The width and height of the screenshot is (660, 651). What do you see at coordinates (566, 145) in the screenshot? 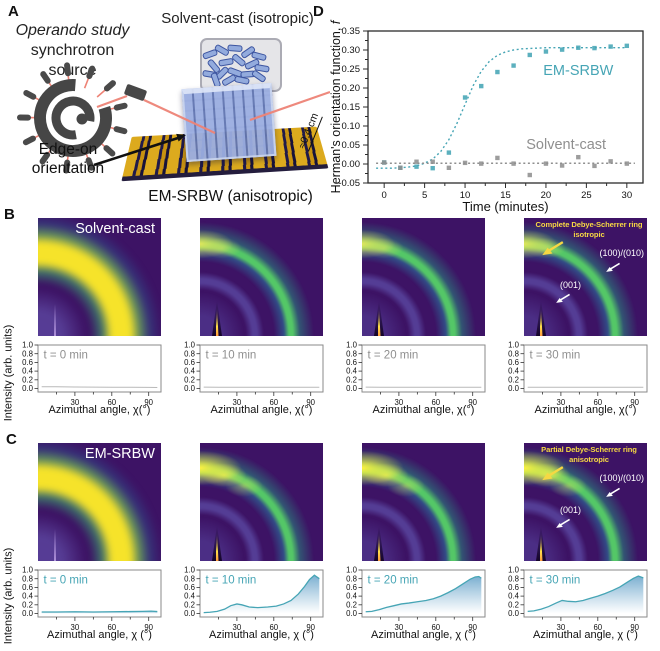
I see `svg-text: Solvent-cast` at bounding box center [566, 145].